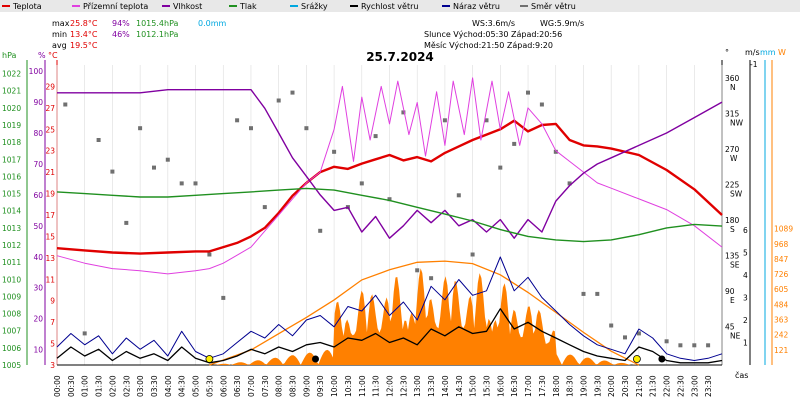 This screenshot has width=800, height=404. I want to click on axis-hpa-tick: 1018, so click(11, 142).